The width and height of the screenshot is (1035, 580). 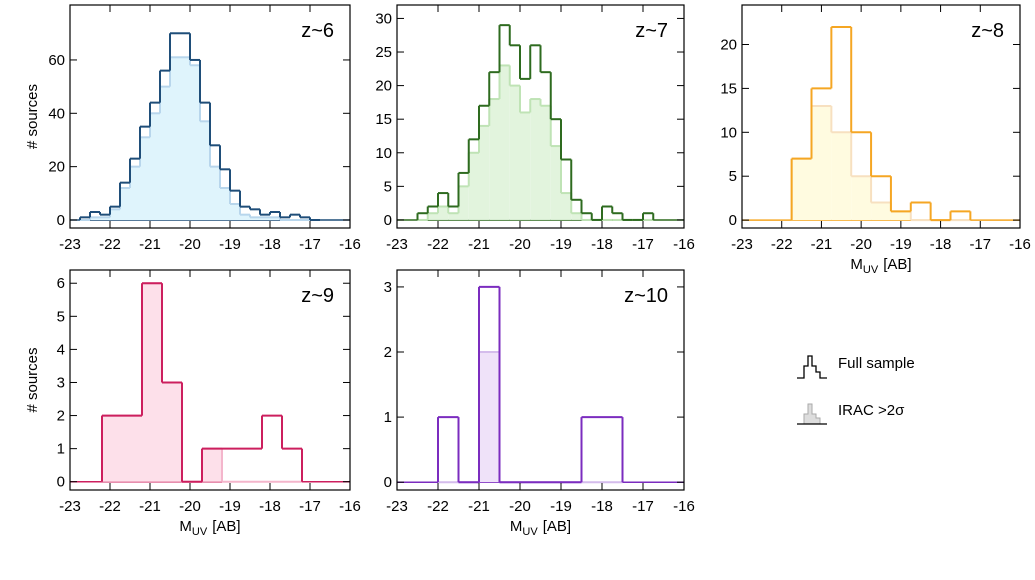 What do you see at coordinates (317, 296) in the screenshot?
I see `panel-title: z~9` at bounding box center [317, 296].